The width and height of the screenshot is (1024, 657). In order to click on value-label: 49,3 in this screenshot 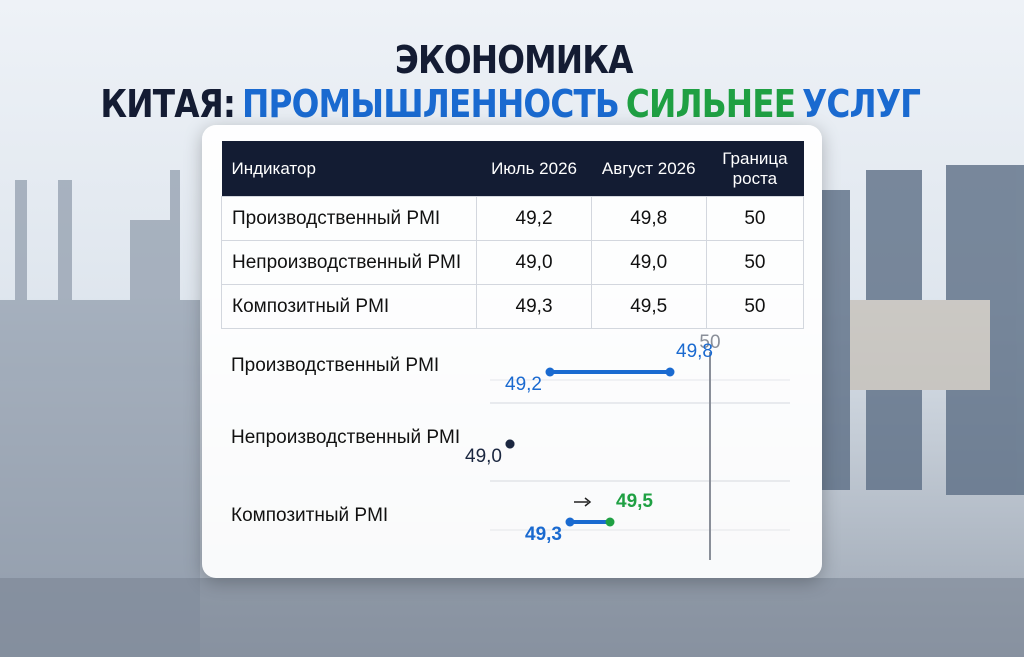, I will do `click(543, 534)`.